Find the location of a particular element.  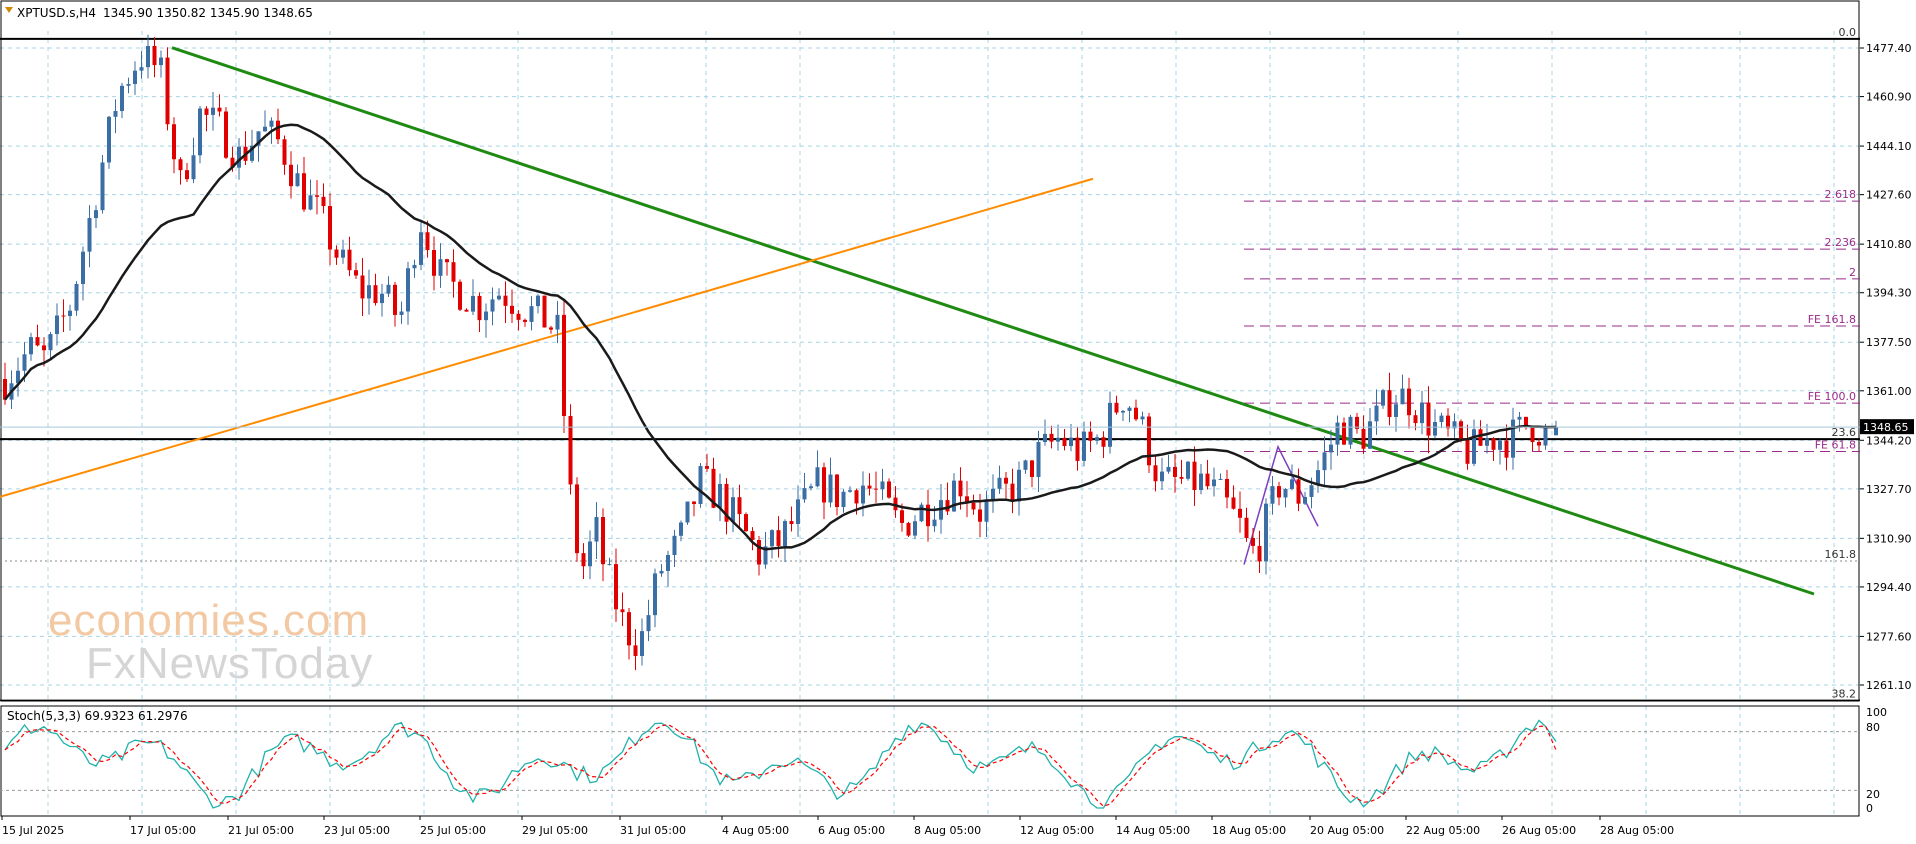

price-tick-label: 1444.10 is located at coordinates (1889, 146).